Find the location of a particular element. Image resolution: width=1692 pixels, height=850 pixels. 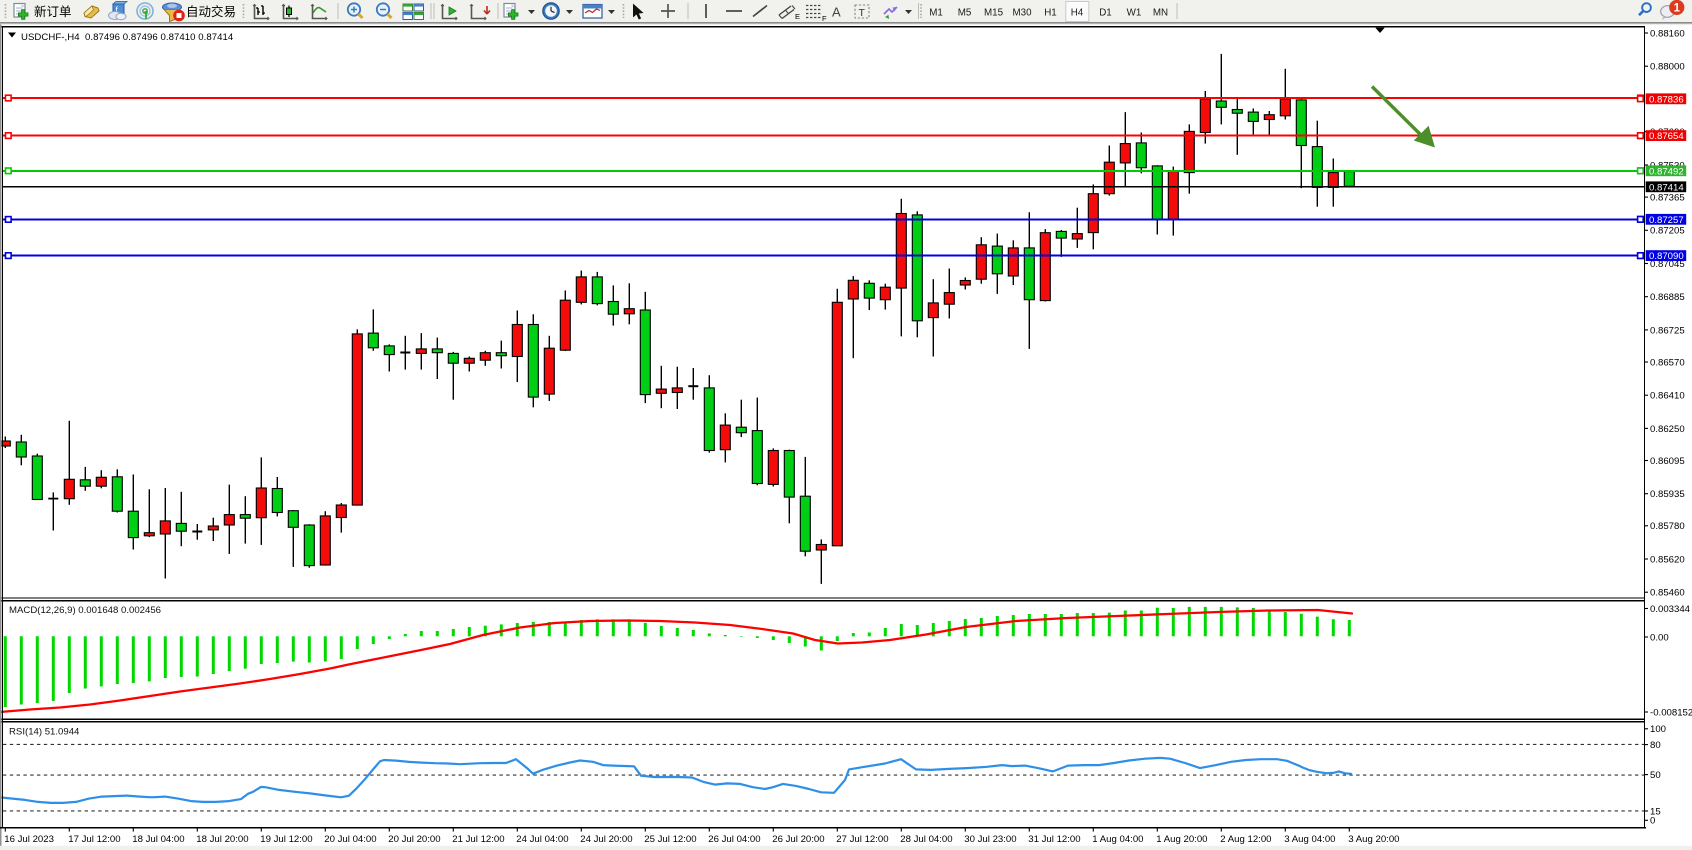

svg-text: D1 is located at coordinates (1105, 13).